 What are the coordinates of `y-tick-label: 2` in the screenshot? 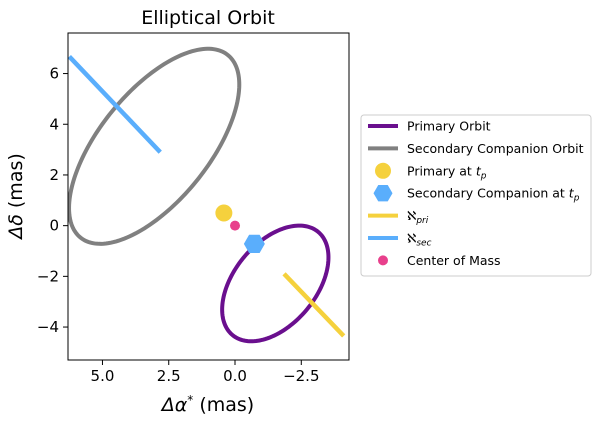 It's located at (54, 175).